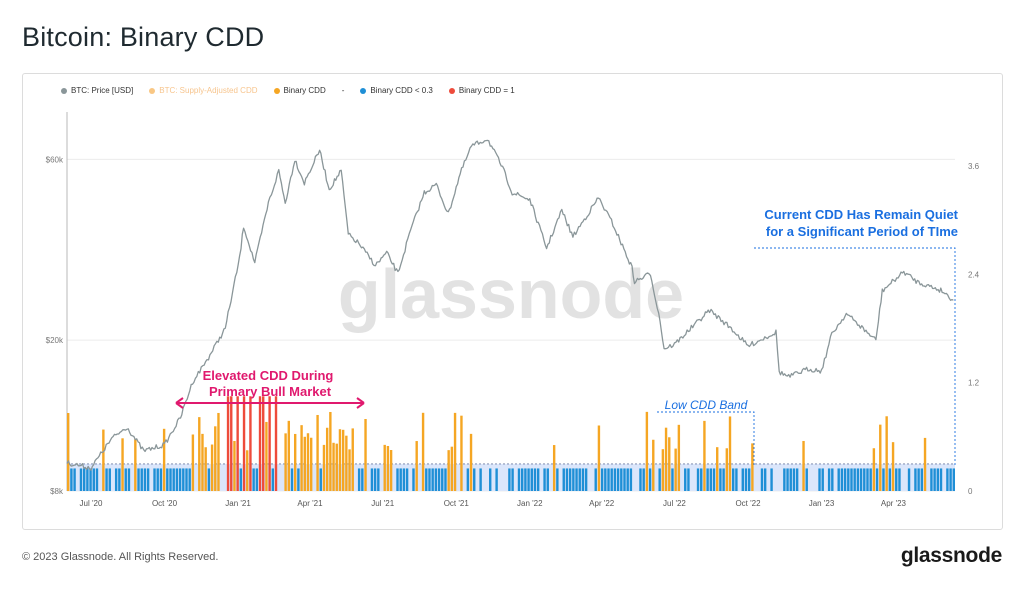  I want to click on bull-arrow-heads, so click(270, 403).